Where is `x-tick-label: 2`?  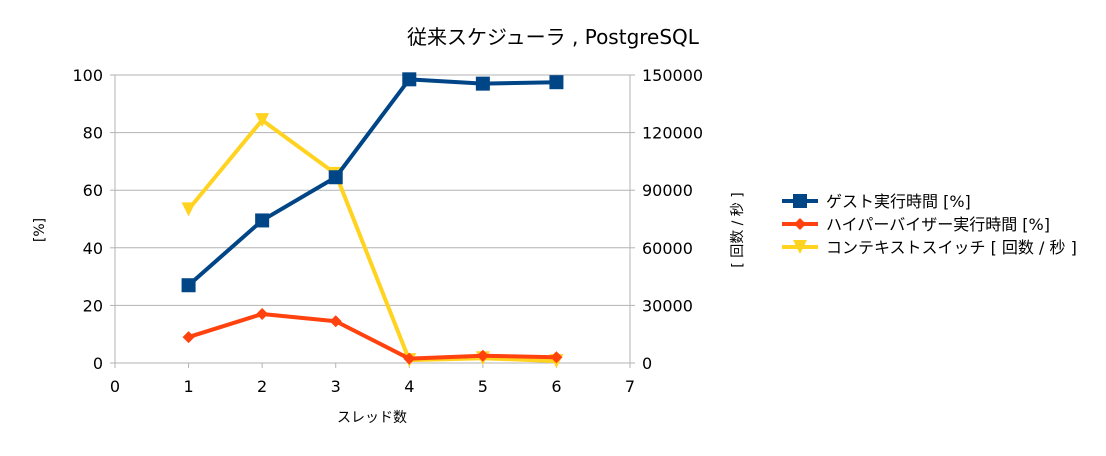
x-tick-label: 2 is located at coordinates (262, 386).